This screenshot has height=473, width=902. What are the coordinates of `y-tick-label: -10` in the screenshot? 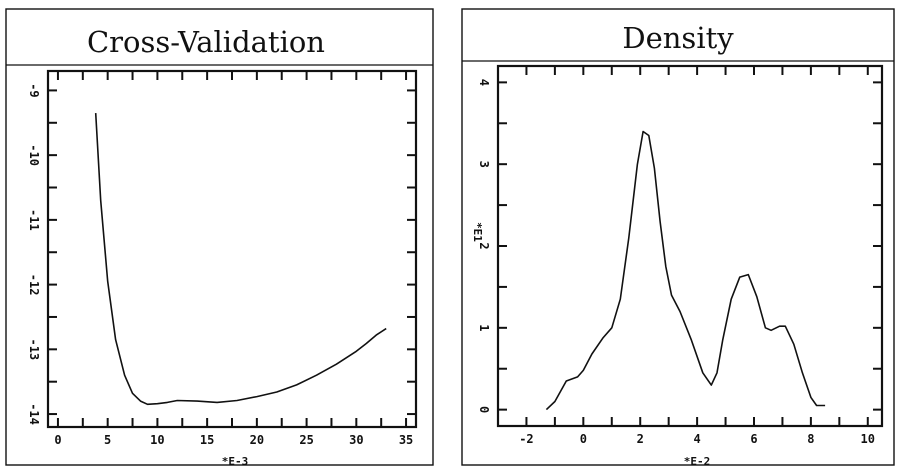 It's located at (34, 155).